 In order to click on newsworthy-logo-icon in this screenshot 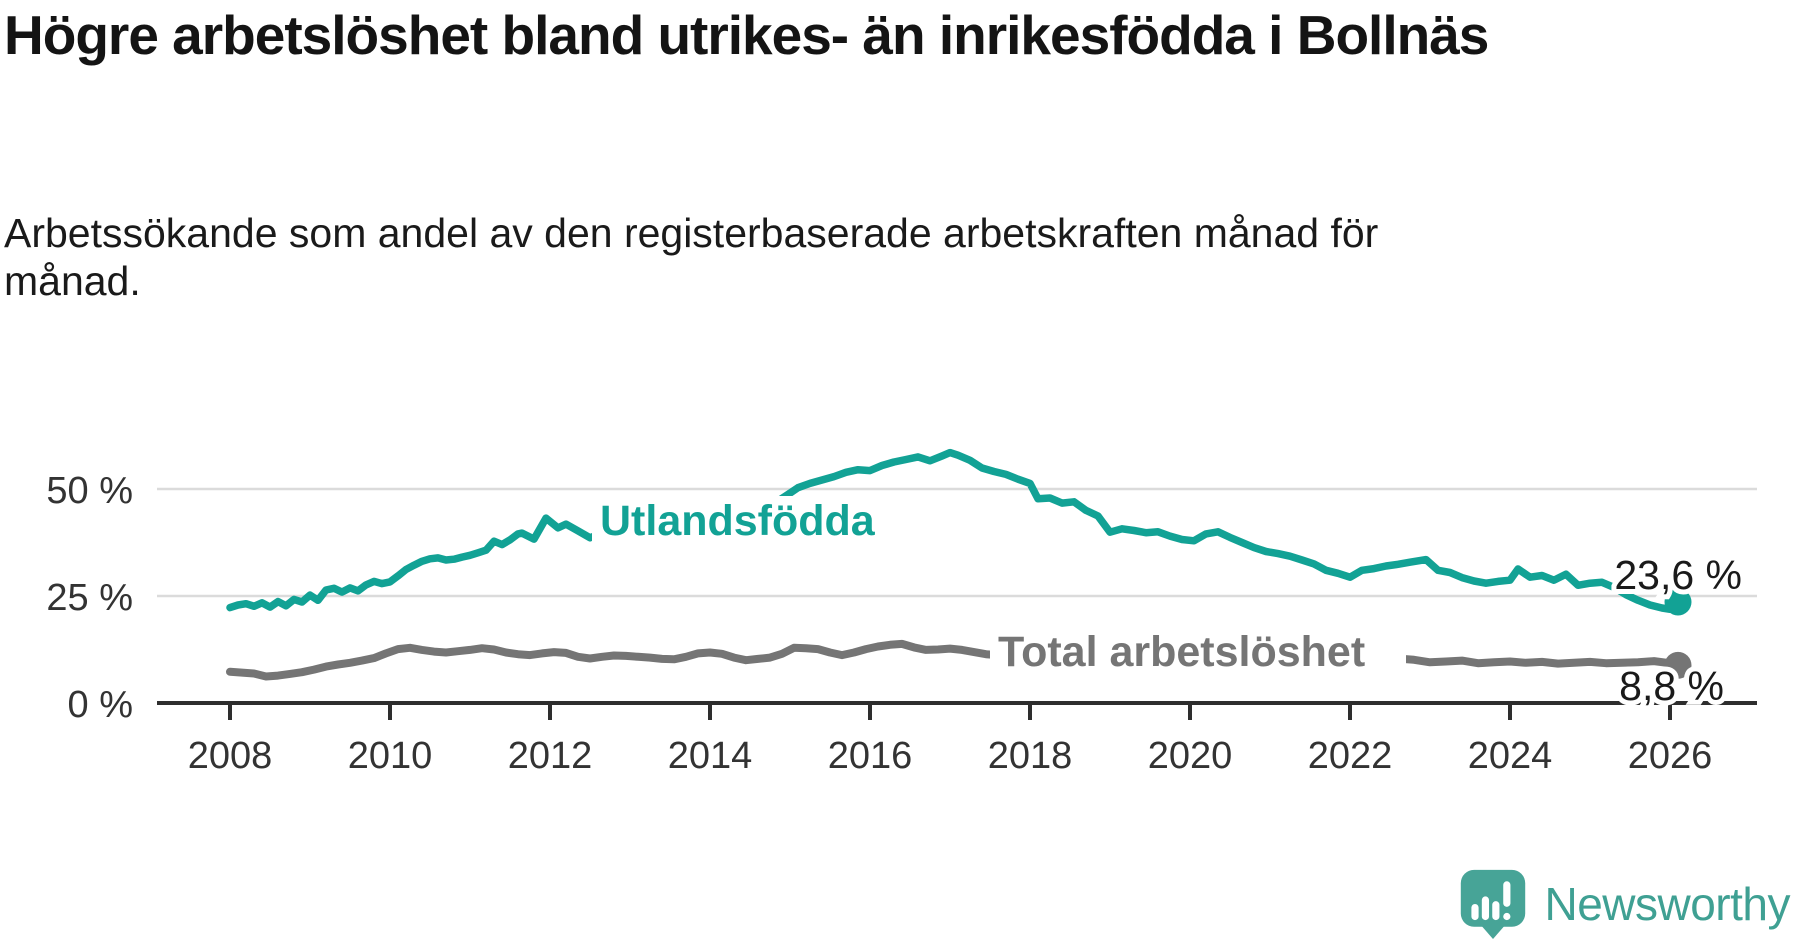, I will do `click(1493, 904)`.